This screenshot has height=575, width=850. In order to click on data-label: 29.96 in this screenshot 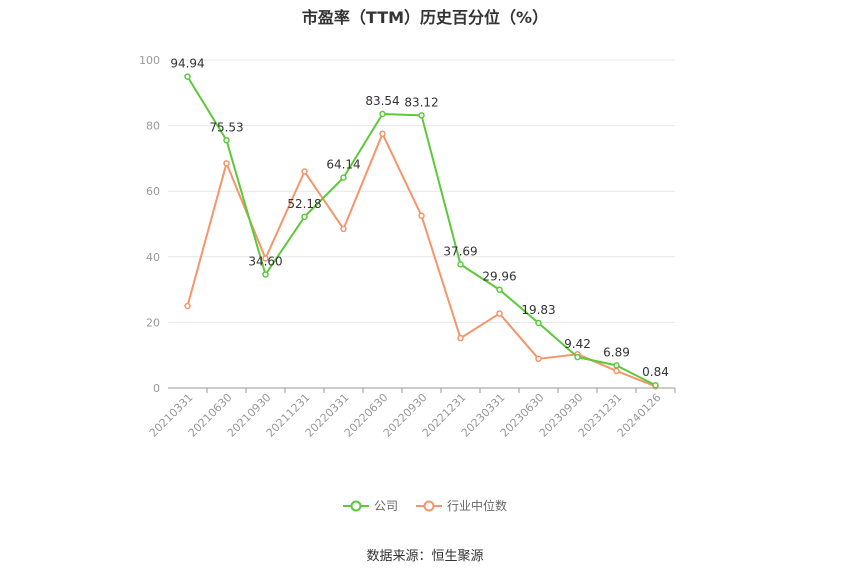, I will do `click(499, 277)`.